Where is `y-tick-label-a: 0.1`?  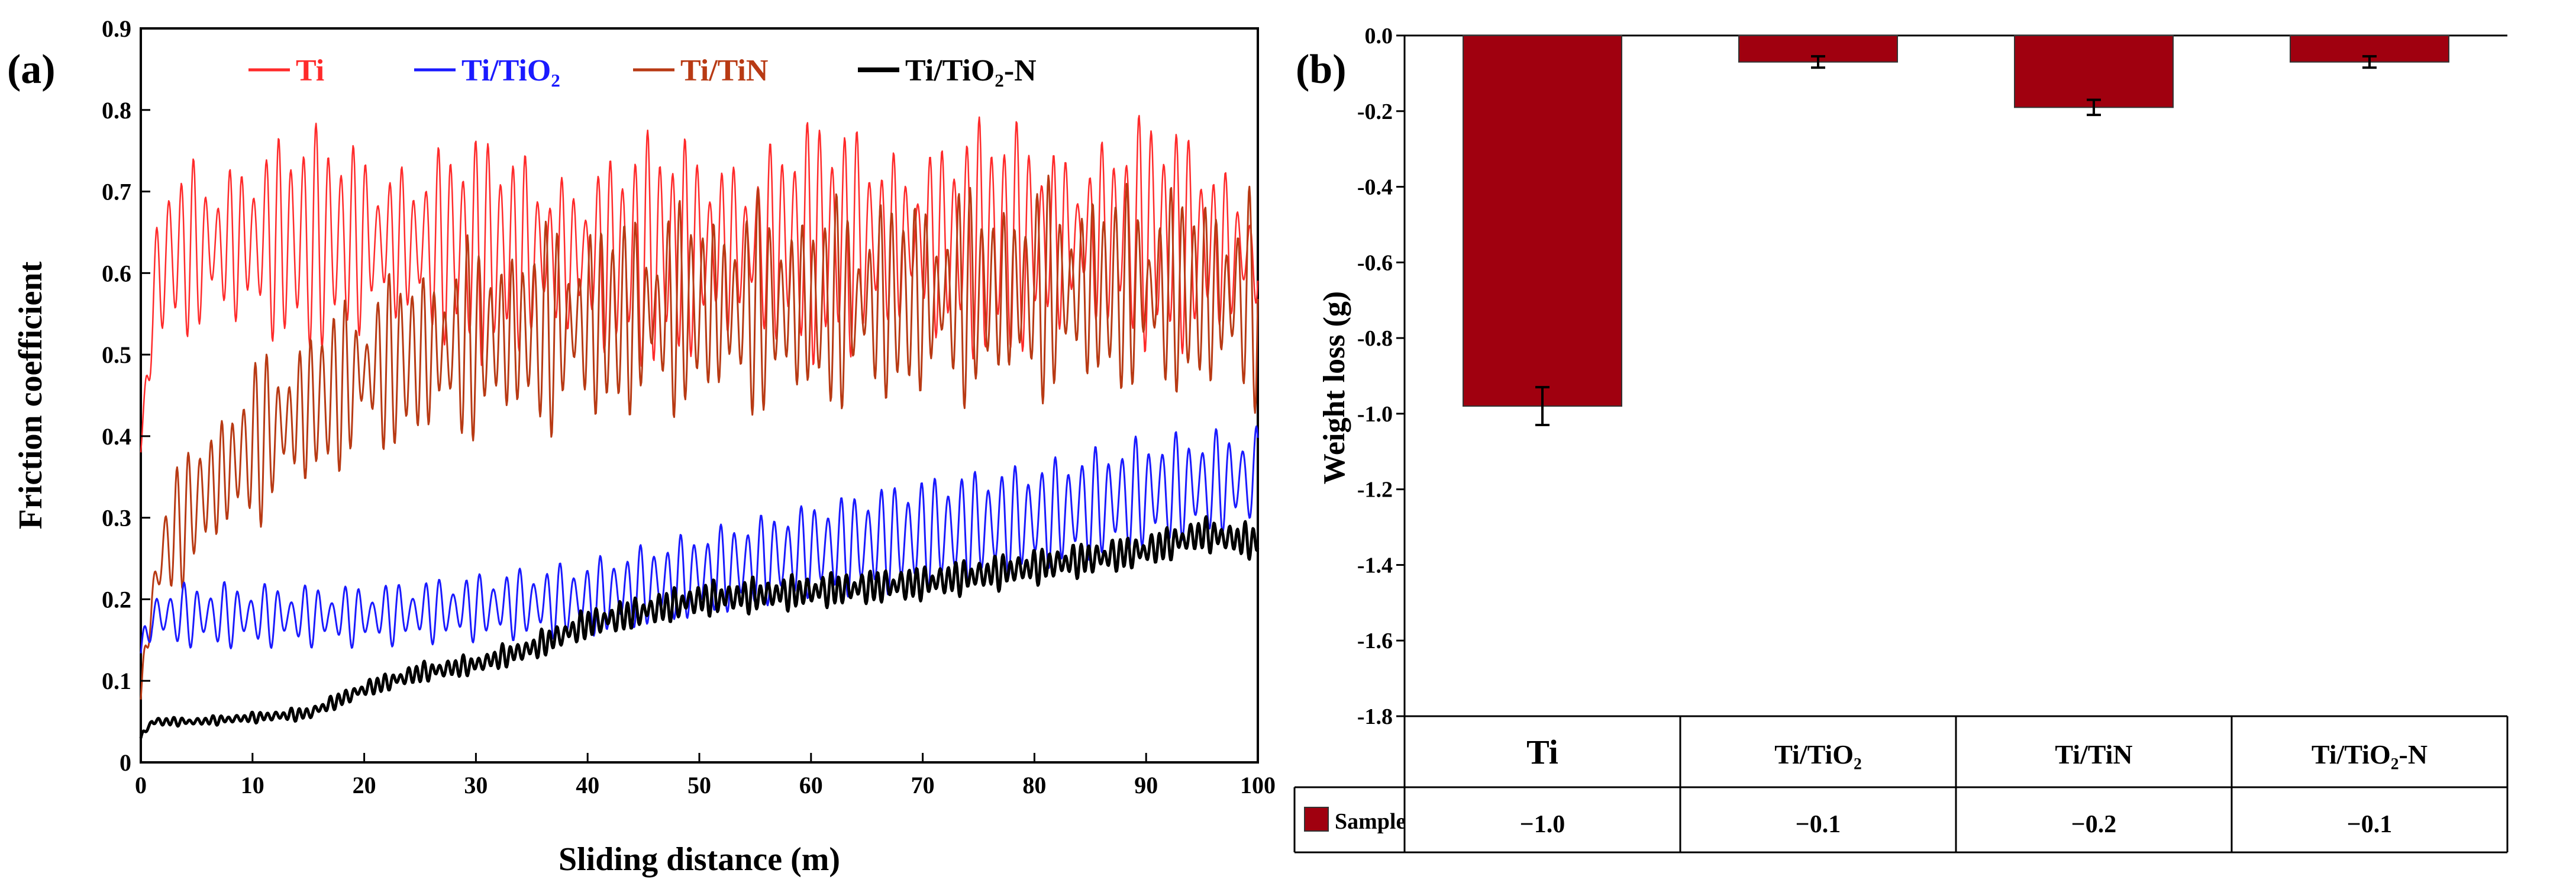
y-tick-label-a: 0.1 is located at coordinates (116, 681).